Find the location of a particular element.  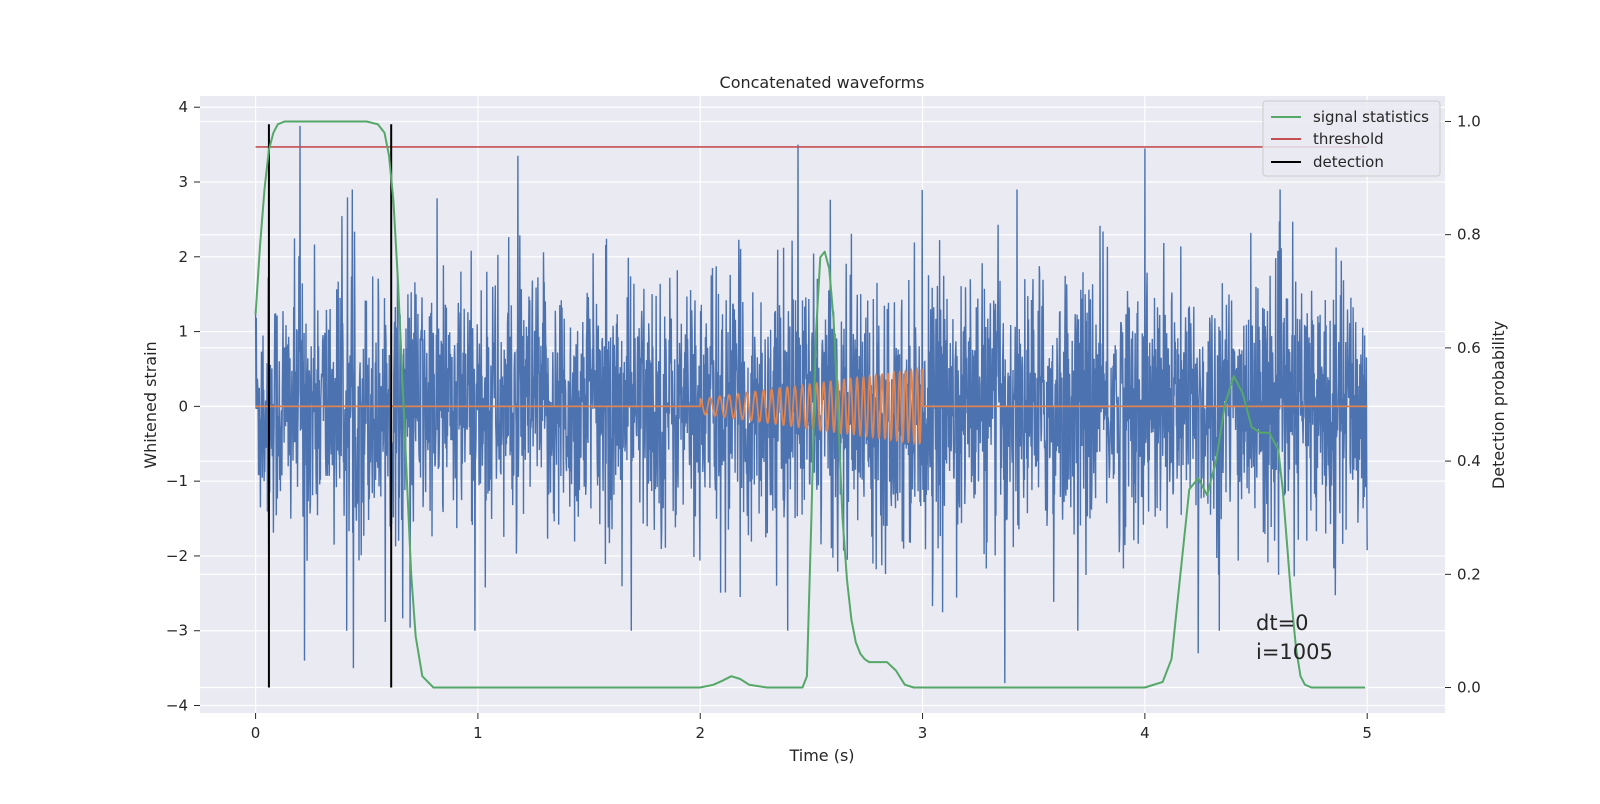

y-tick-label-2: −2 is located at coordinates (177, 556).